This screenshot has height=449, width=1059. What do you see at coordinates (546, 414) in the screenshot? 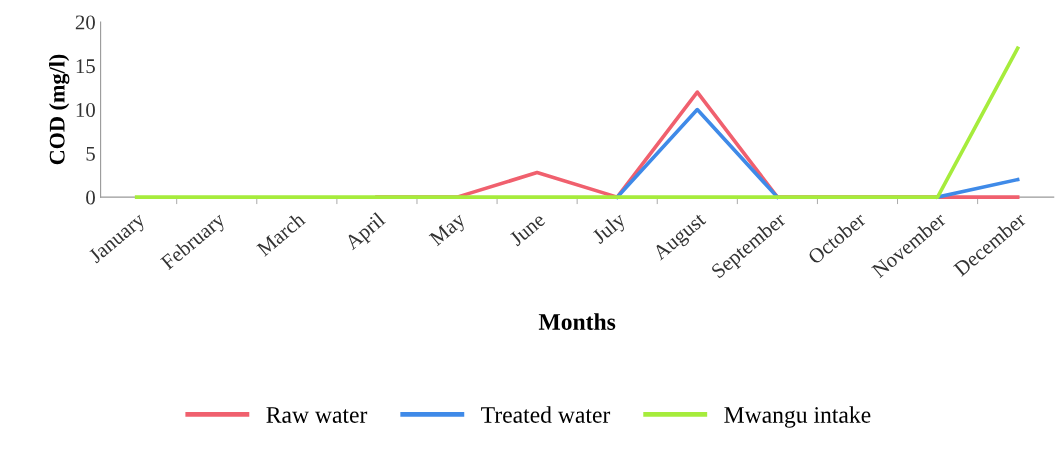
I see `legend-label: Treated water` at bounding box center [546, 414].